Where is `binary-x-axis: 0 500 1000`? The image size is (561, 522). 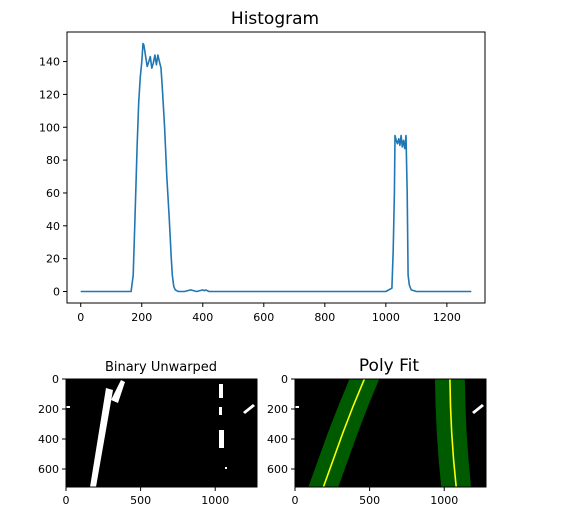
binary-x-axis: 0 500 1000 is located at coordinates (146, 497).